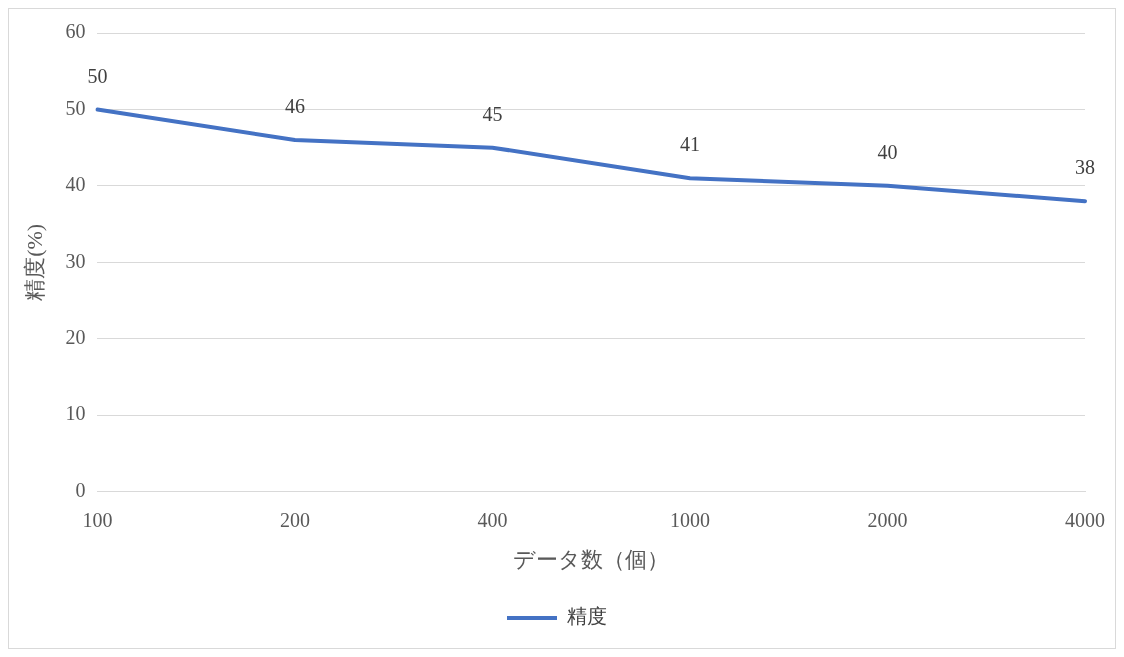 The width and height of the screenshot is (1124, 657). Describe the element at coordinates (75, 31) in the screenshot. I see `y-tick-label: 60` at that location.